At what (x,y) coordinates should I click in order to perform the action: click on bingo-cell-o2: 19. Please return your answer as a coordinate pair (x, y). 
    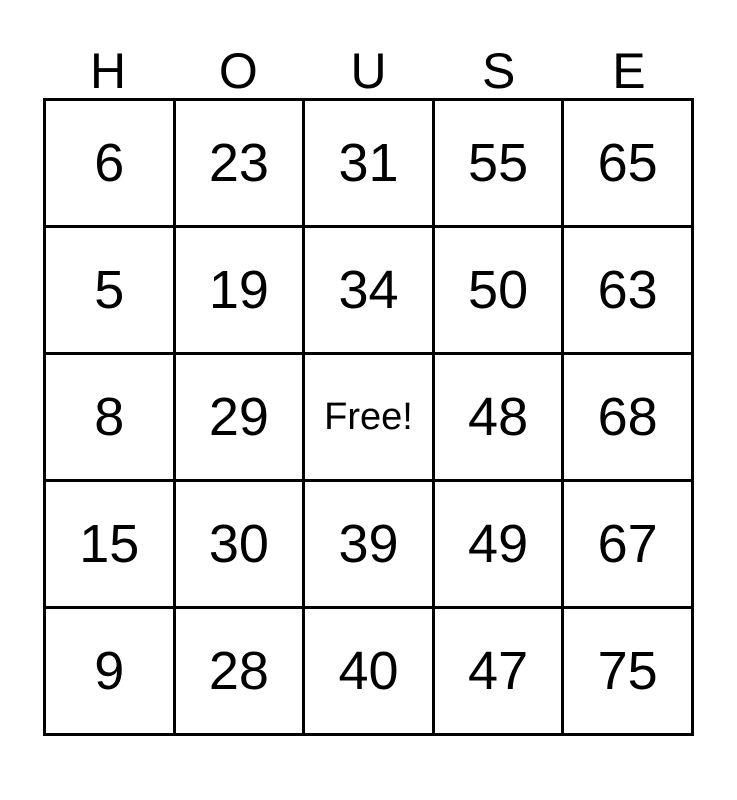
    Looking at the image, I should click on (240, 291).